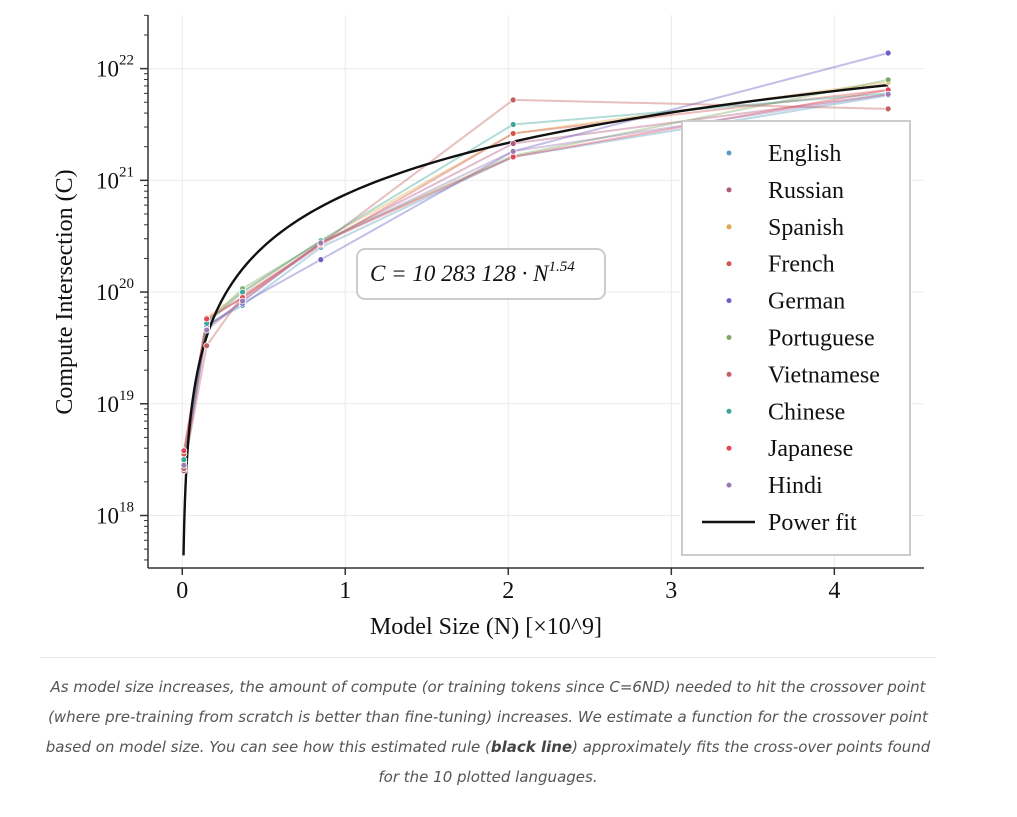  I want to click on legend-label-russian: Russian, so click(806, 191).